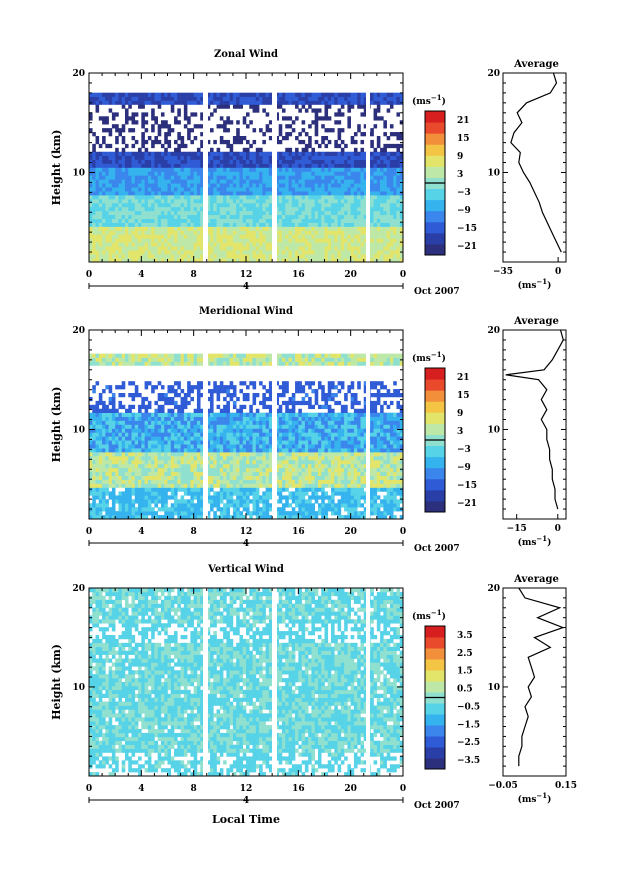 The image size is (617, 873). What do you see at coordinates (566, 786) in the screenshot?
I see `average-x-tick: 0.15` at bounding box center [566, 786].